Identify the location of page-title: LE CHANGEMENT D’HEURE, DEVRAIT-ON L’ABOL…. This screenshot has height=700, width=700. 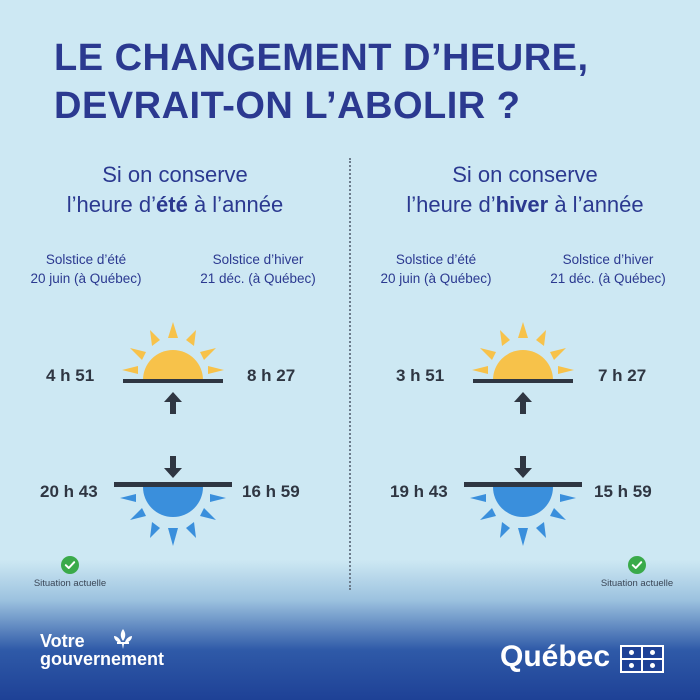
(364, 82).